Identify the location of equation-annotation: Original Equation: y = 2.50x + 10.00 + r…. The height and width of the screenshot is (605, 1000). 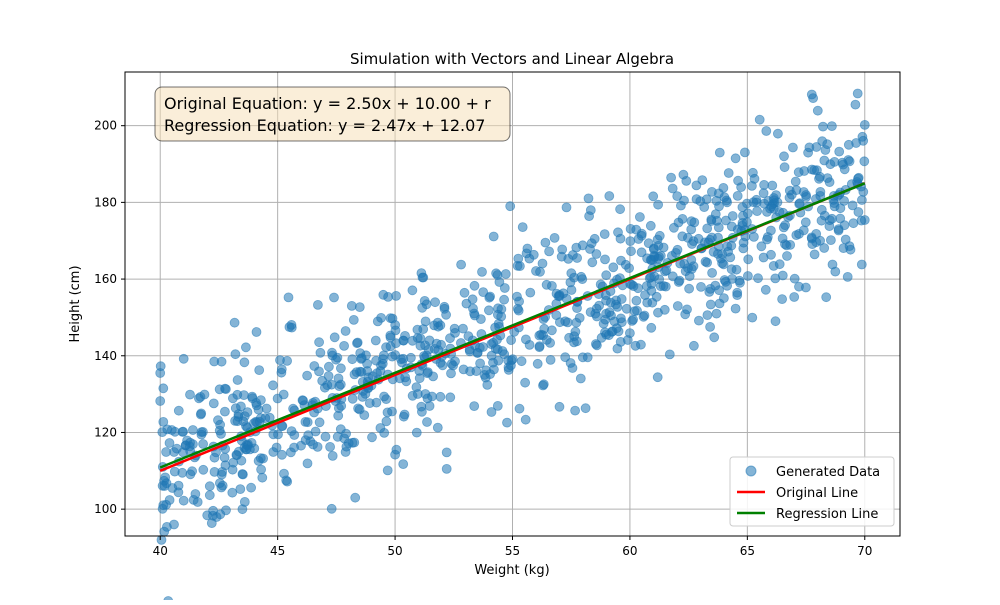
(332, 114).